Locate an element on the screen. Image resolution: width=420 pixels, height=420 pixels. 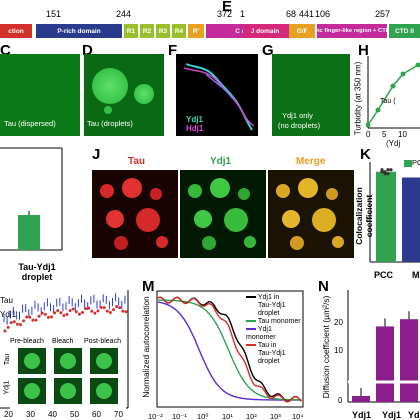
l-inset: Pre-bleach Bleach Post-bleach Tau Ydj1 is located at coordinates (65, 374).